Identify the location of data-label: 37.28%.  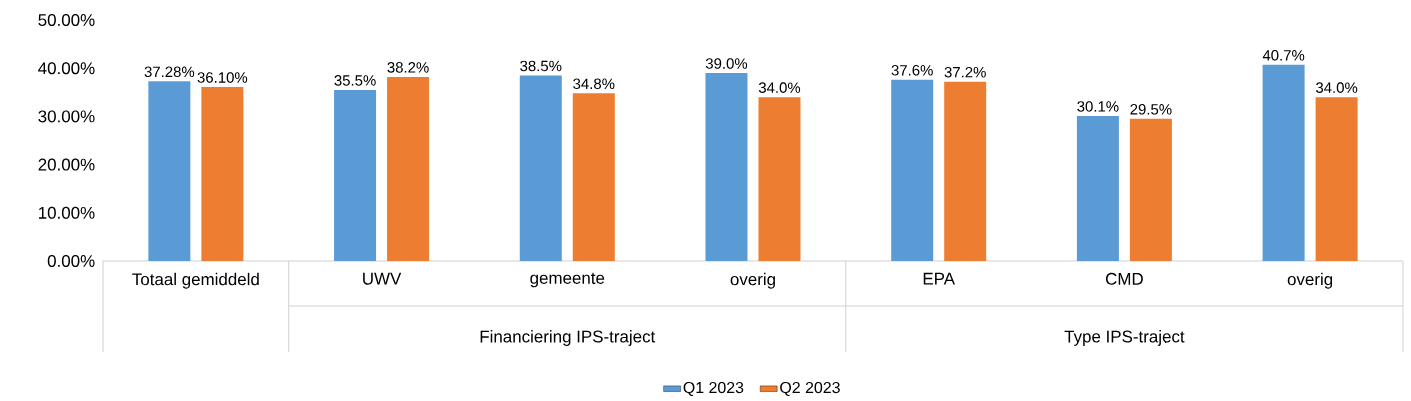
(169, 72).